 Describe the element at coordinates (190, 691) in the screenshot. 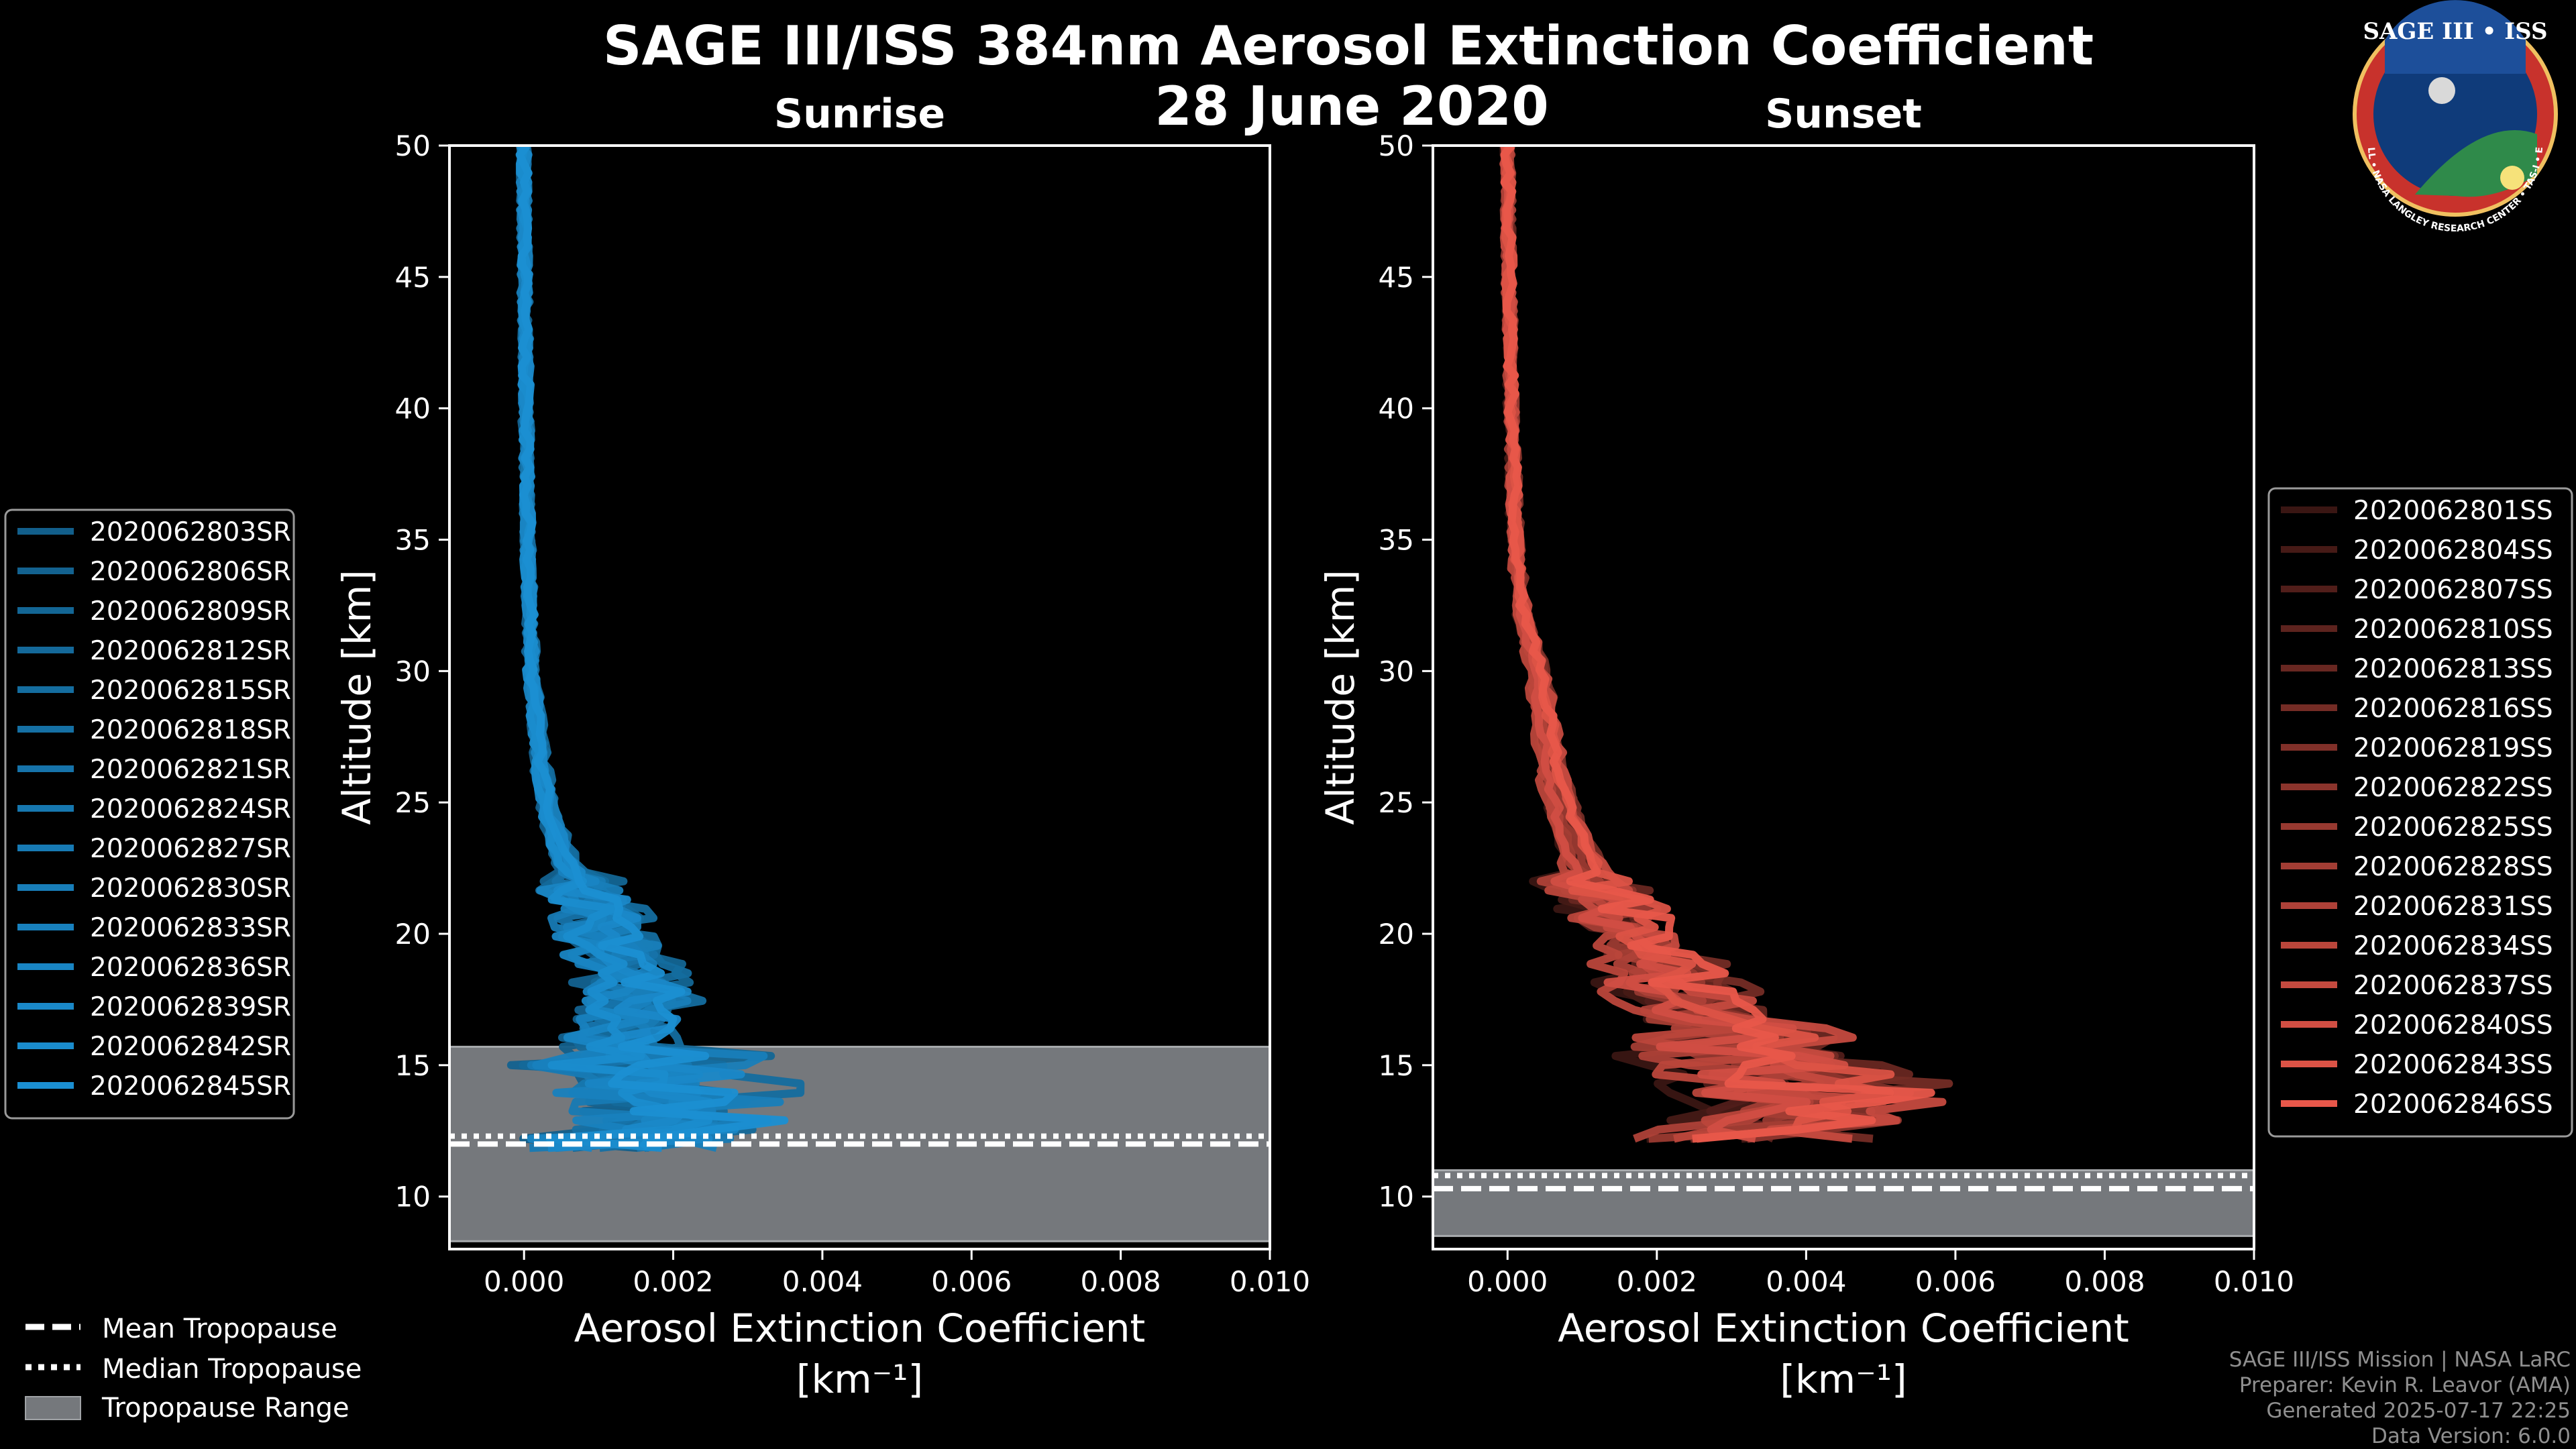

I see `legend-entry-2020062815SR: 2020062815SR` at that location.